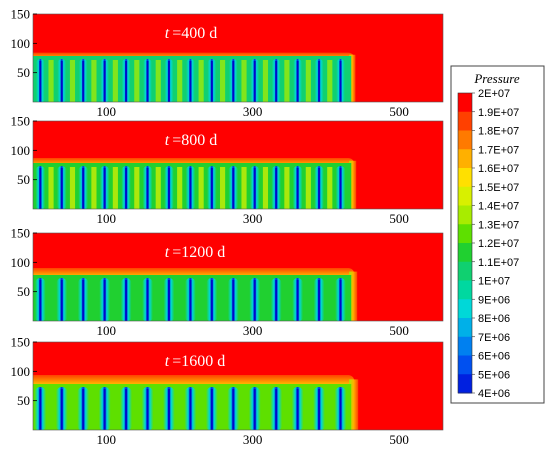  Describe the element at coordinates (498, 169) in the screenshot. I see `legend-label: 1.6E+07` at that location.